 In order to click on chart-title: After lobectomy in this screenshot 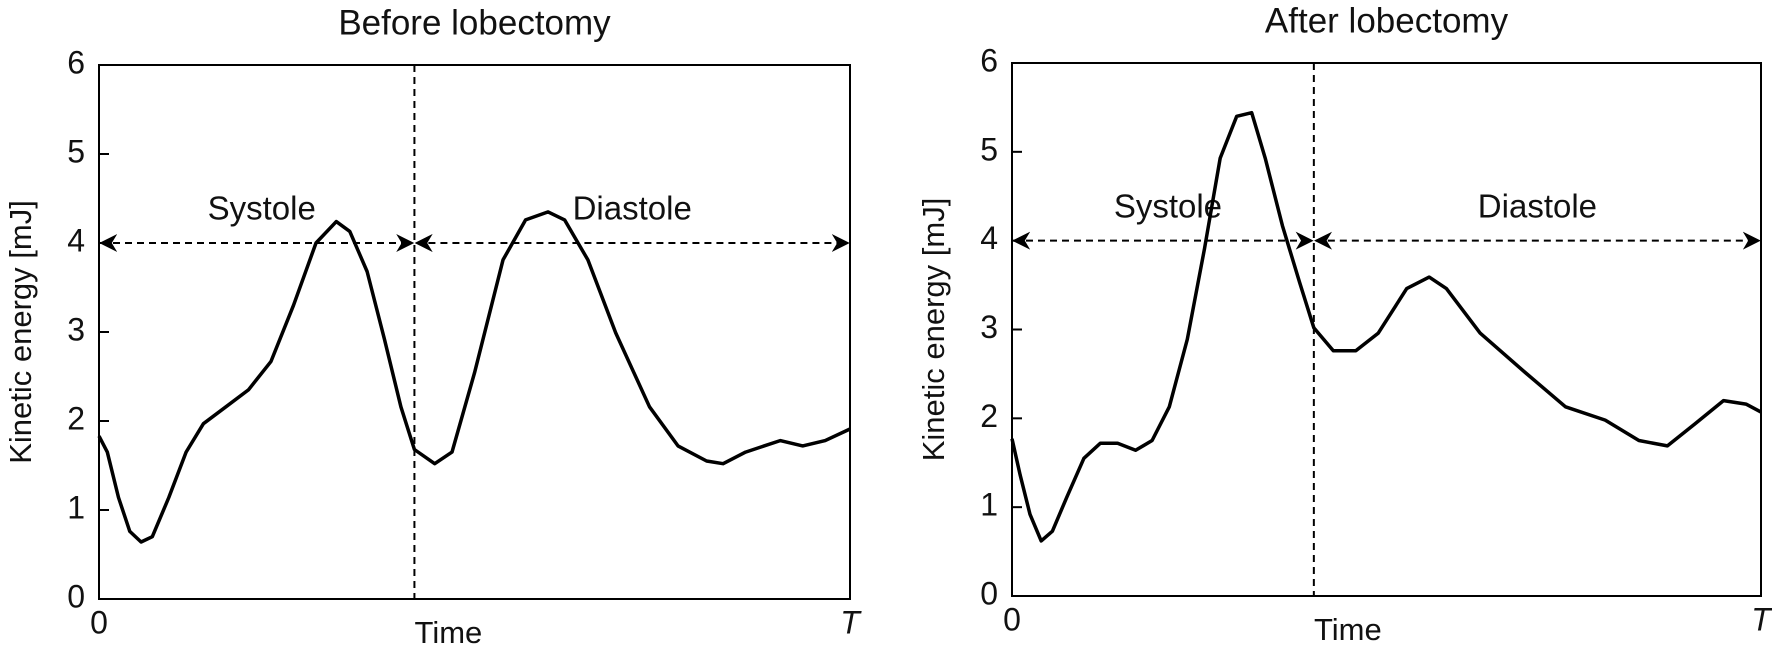, I will do `click(1387, 20)`.